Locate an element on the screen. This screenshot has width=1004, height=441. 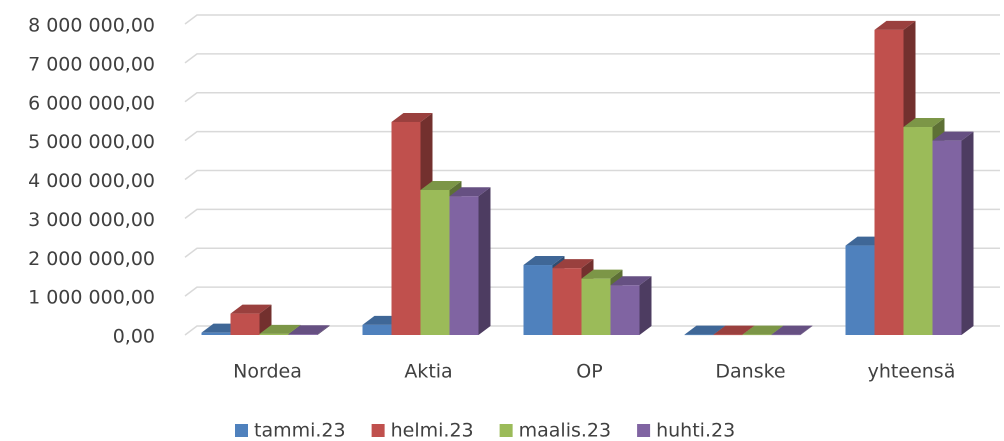
y-tick-label: 6 000 000,00 is located at coordinates (91, 103).